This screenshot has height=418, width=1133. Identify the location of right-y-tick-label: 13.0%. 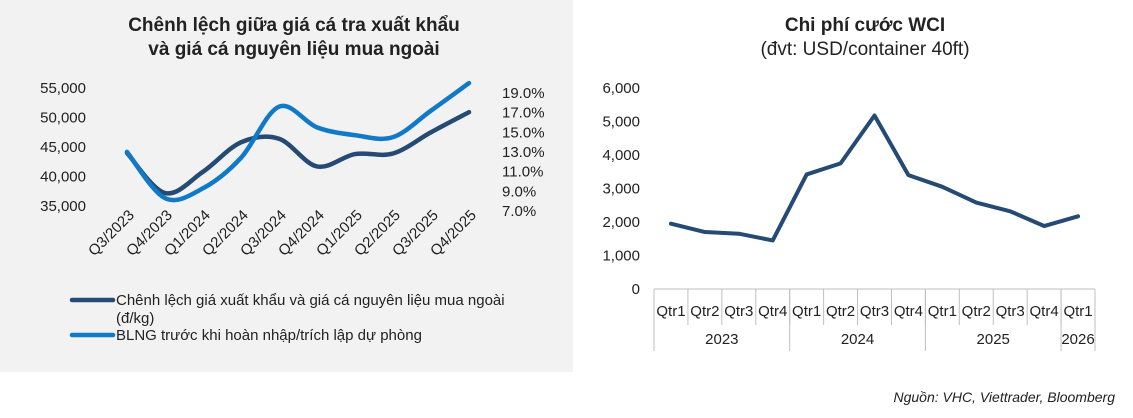
(523, 152).